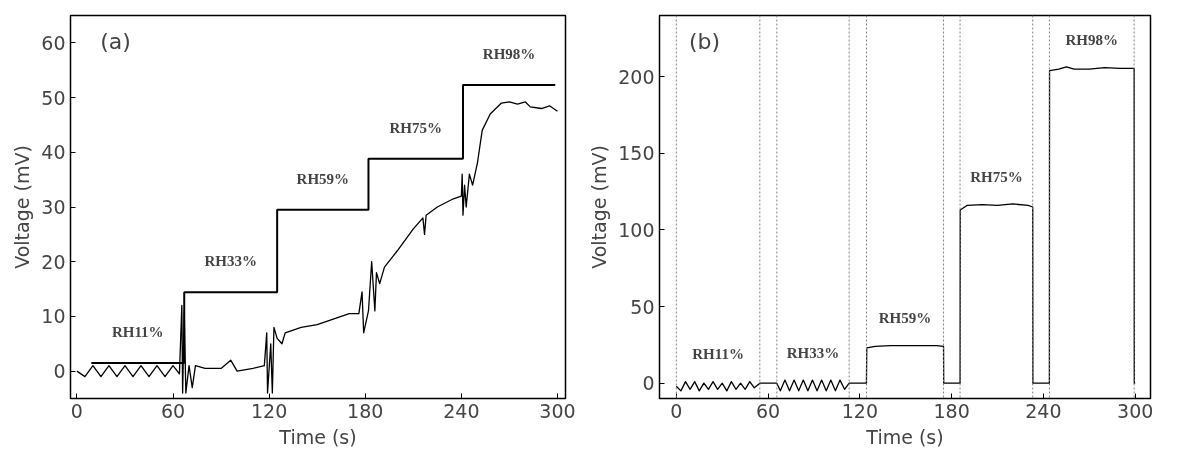 This screenshot has width=1178, height=456. I want to click on y-tick-label: 60, so click(53, 42).